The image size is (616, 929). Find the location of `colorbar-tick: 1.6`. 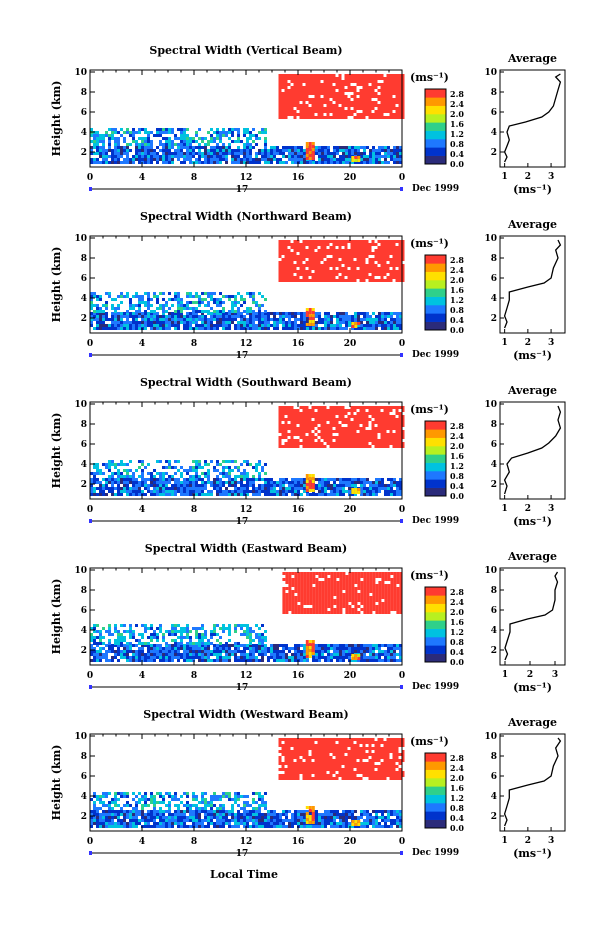

colorbar-tick: 1.6 is located at coordinates (457, 290).